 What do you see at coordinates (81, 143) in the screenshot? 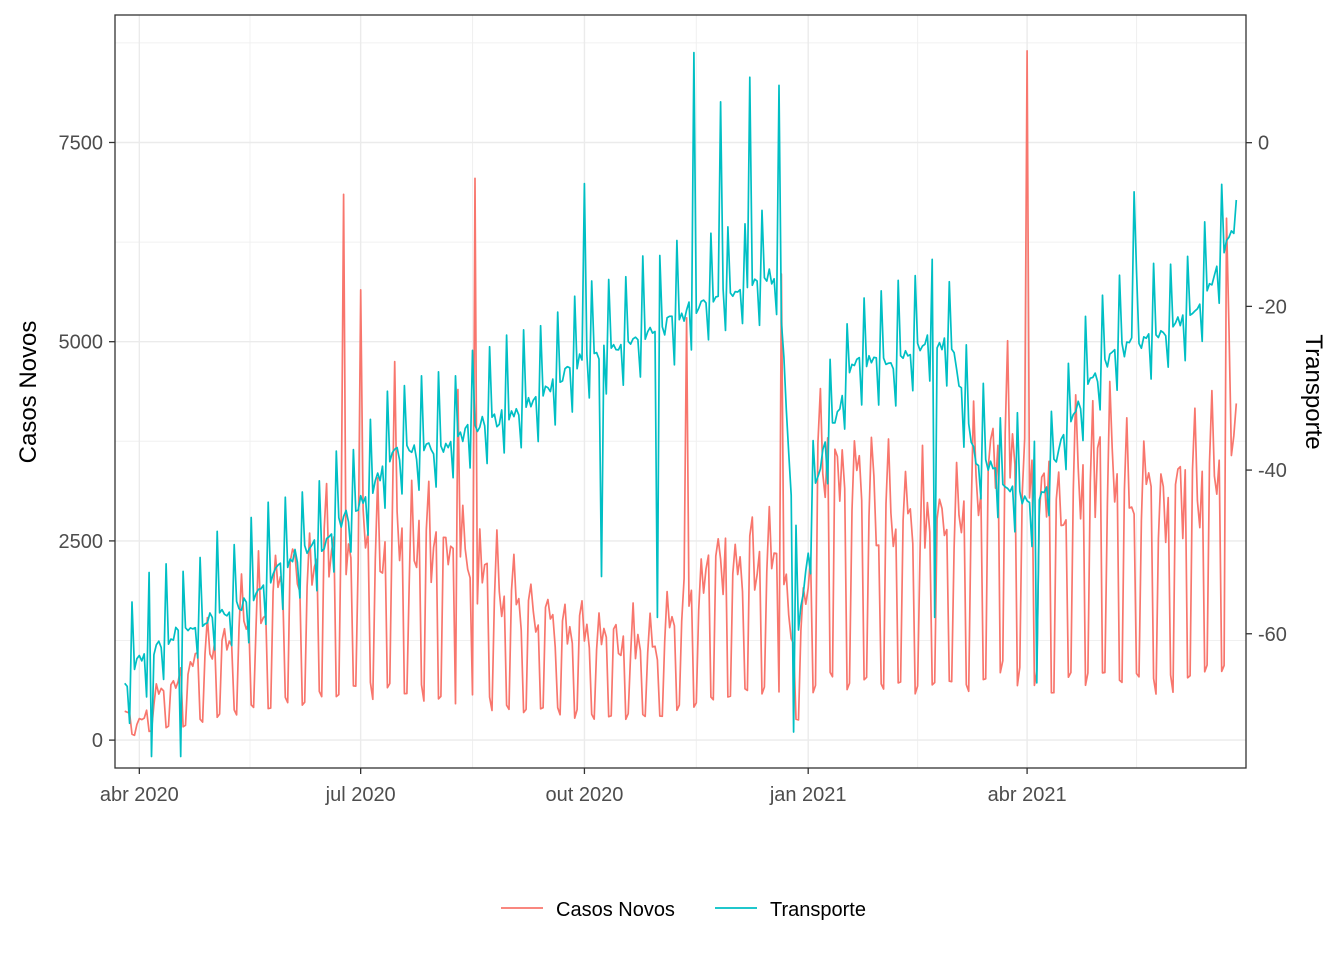
I see `y-tick-label: 7500` at bounding box center [81, 143].